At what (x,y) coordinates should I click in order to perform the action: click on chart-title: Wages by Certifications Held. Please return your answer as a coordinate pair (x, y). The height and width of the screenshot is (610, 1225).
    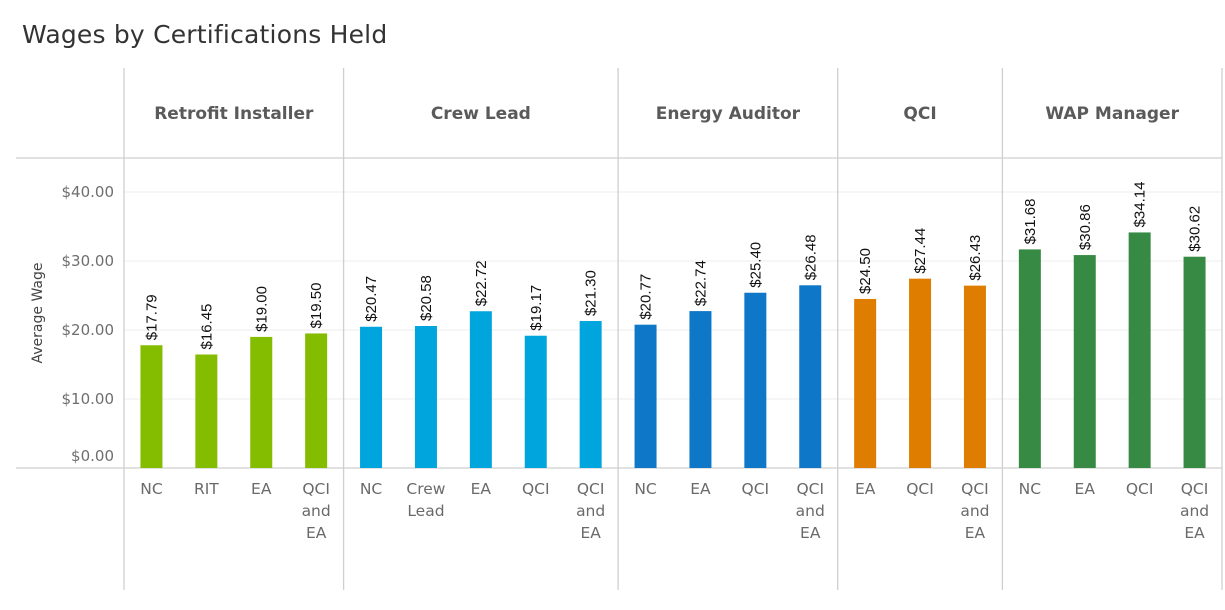
    Looking at the image, I should click on (205, 34).